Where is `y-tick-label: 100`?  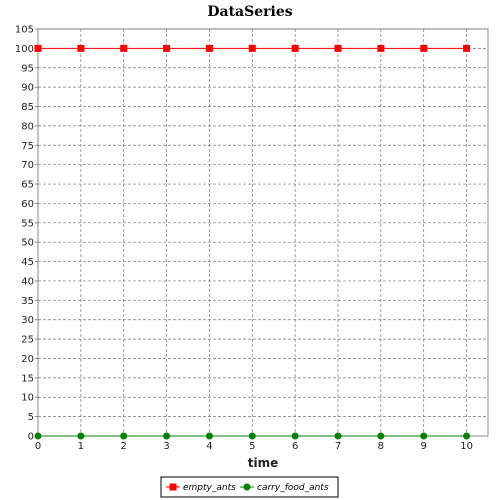 y-tick-label: 100 is located at coordinates (24, 49).